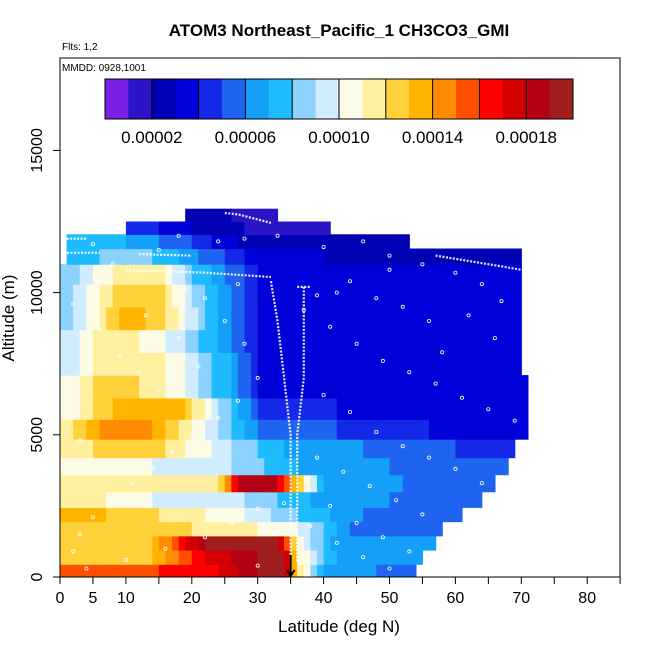 The image size is (650, 650). Describe the element at coordinates (37, 435) in the screenshot. I see `y-tick-label: 5000` at that location.